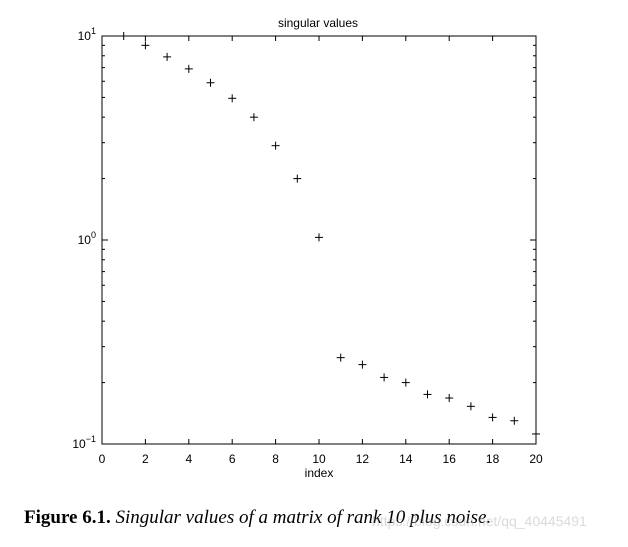  I want to click on y-tick-label: 10⁻¹, so click(84, 442).